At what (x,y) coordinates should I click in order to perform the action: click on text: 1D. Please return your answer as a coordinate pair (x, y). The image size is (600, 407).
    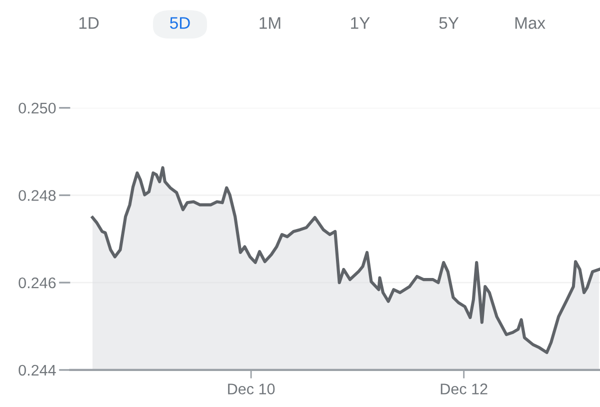
    Looking at the image, I should click on (89, 23).